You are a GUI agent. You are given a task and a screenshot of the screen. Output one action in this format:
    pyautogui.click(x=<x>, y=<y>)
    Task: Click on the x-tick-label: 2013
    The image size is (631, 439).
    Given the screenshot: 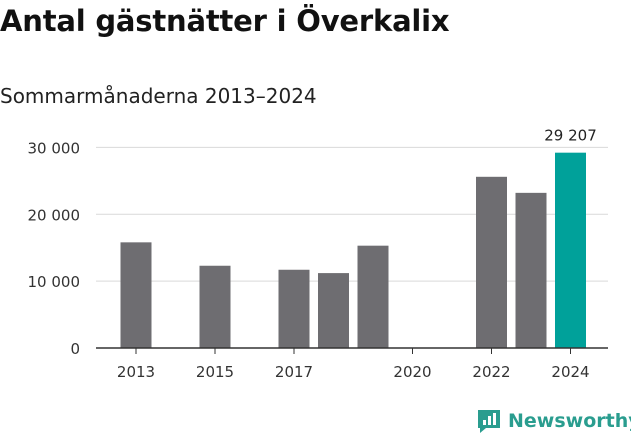 What is the action you would take?
    pyautogui.click(x=136, y=372)
    